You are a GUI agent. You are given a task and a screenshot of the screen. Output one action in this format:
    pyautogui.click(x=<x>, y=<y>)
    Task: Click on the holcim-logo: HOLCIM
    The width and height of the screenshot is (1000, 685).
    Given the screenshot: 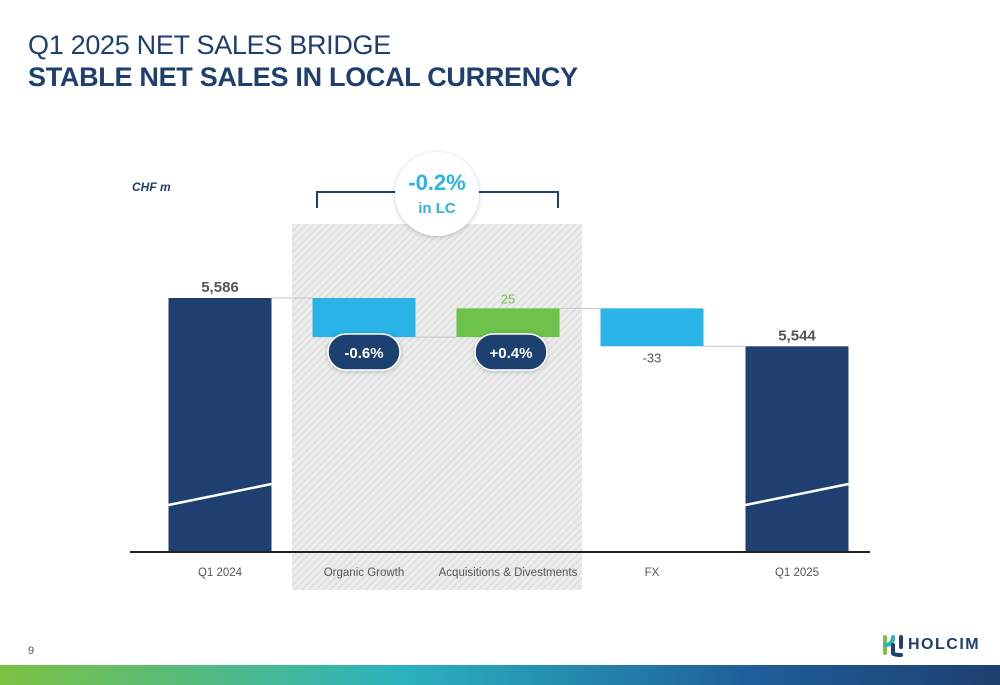 What is the action you would take?
    pyautogui.click(x=931, y=645)
    